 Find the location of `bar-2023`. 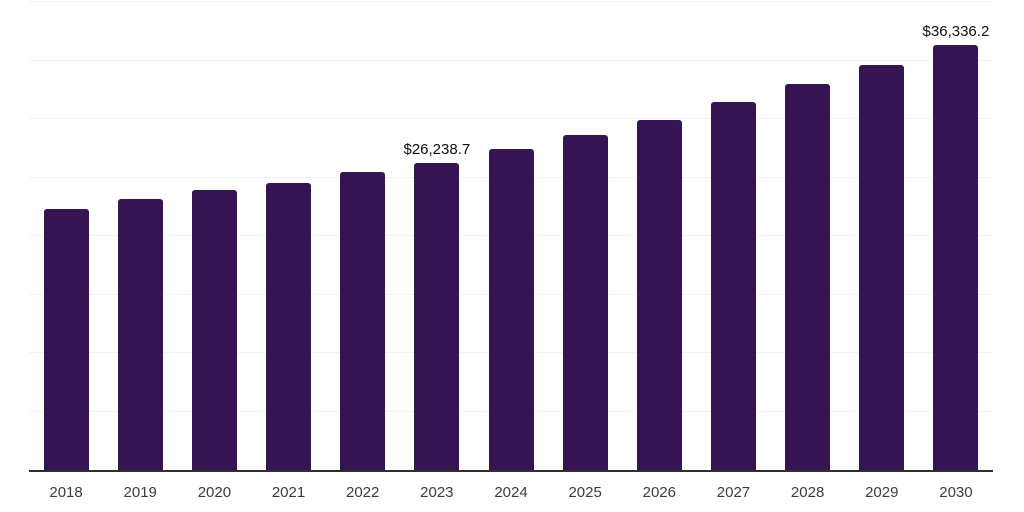

bar-2023 is located at coordinates (437, 316).